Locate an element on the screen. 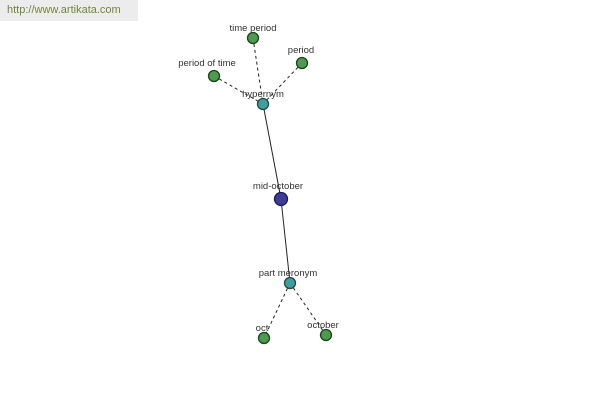 The height and width of the screenshot is (400, 600). graph-node-label-period: period is located at coordinates (301, 50).